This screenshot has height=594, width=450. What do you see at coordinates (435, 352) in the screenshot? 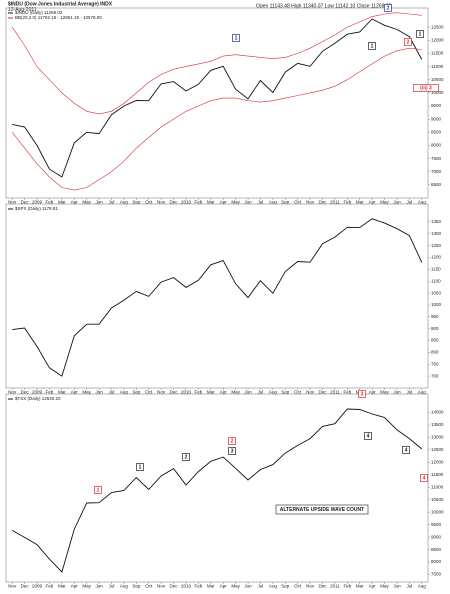
I see `y-tick-label: 800` at bounding box center [435, 352].